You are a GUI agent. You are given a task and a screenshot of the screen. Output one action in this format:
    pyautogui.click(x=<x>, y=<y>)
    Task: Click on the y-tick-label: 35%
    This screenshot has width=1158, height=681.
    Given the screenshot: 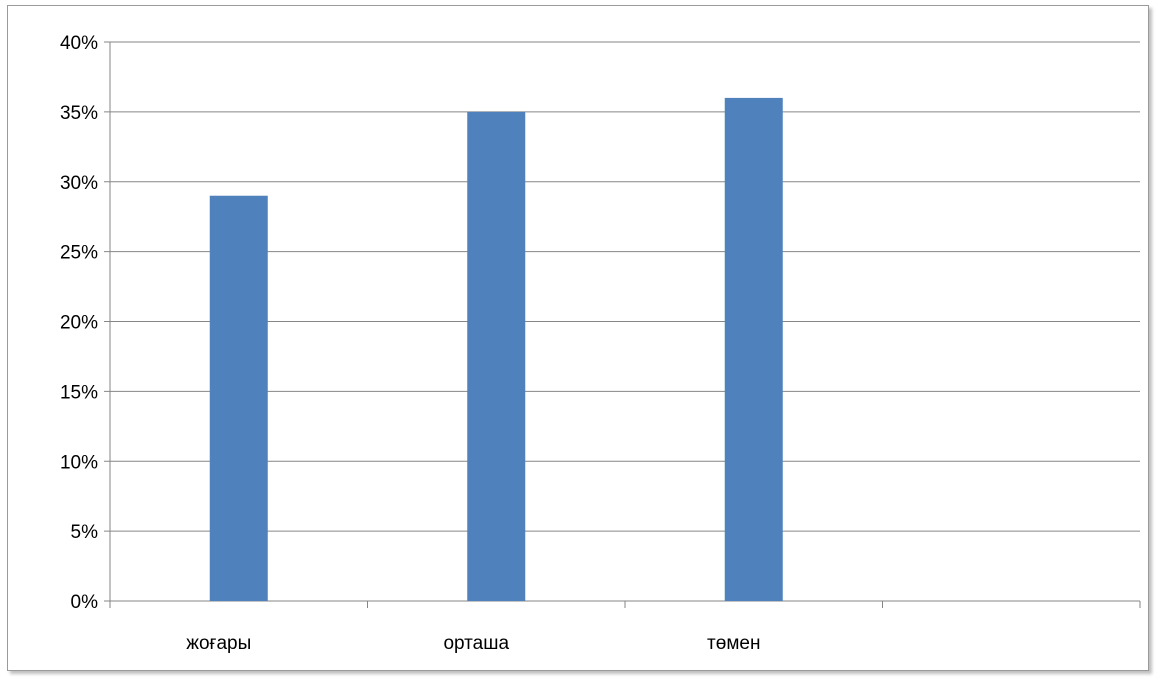 What is the action you would take?
    pyautogui.click(x=79, y=113)
    